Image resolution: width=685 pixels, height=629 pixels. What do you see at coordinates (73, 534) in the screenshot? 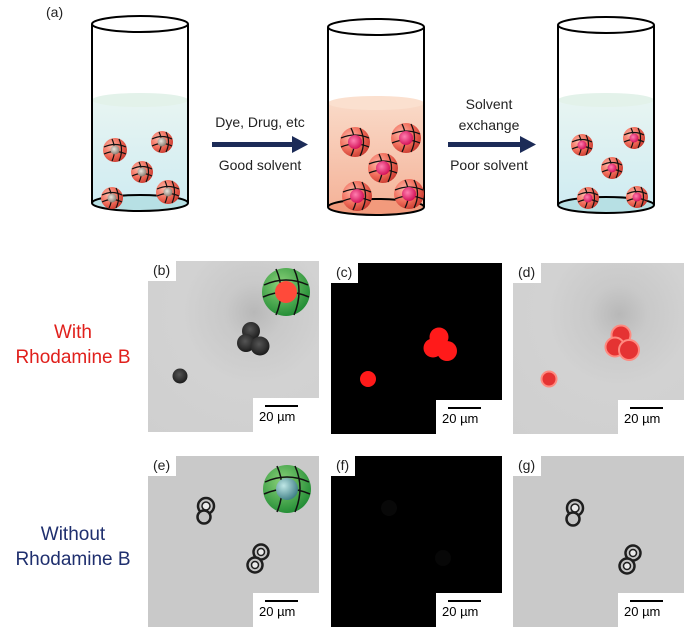
I see `row-label-without-line1: Without` at bounding box center [73, 534].